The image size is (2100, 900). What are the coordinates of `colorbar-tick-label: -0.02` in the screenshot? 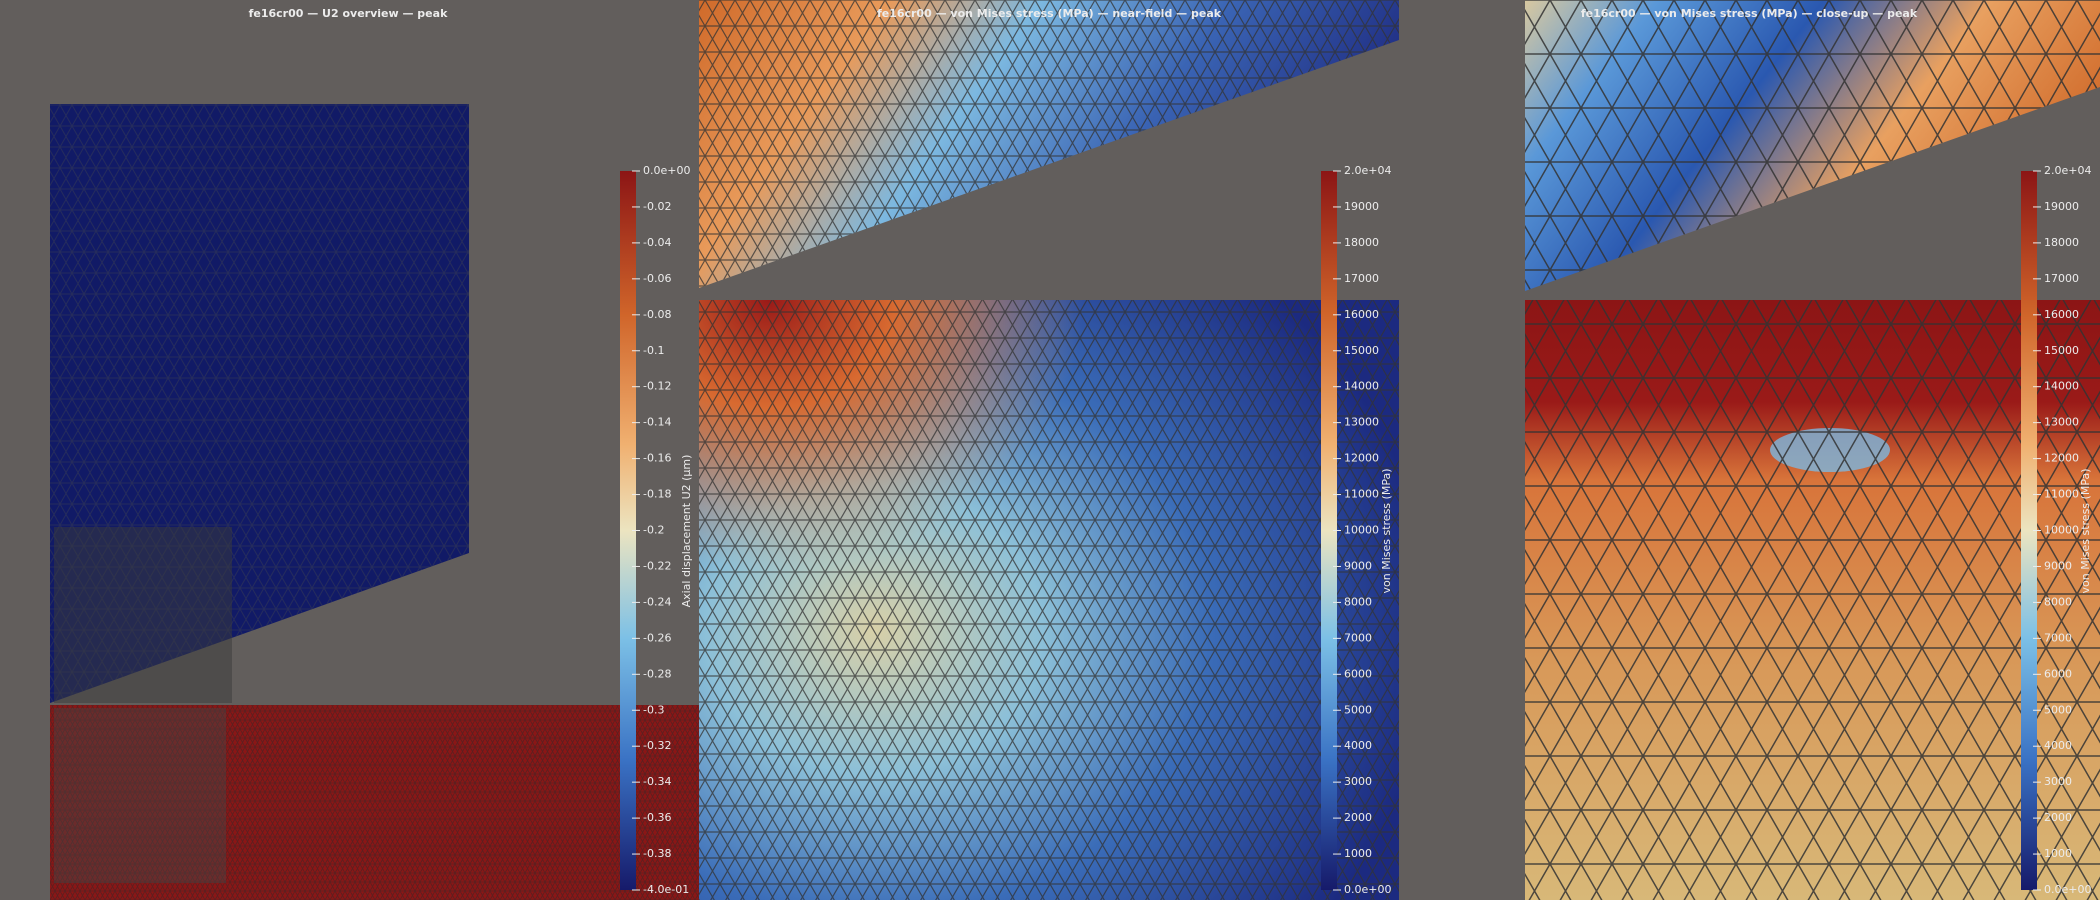 It's located at (657, 206).